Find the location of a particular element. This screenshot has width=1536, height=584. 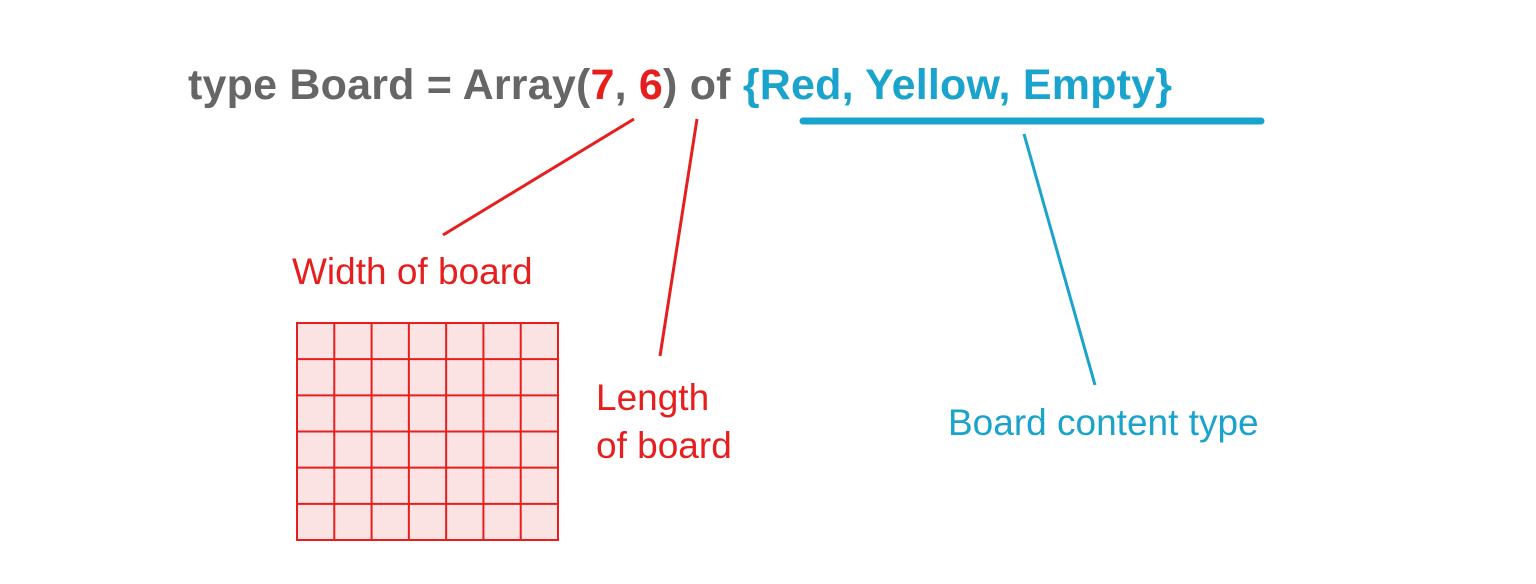

length-label-line2: of board is located at coordinates (664, 445).